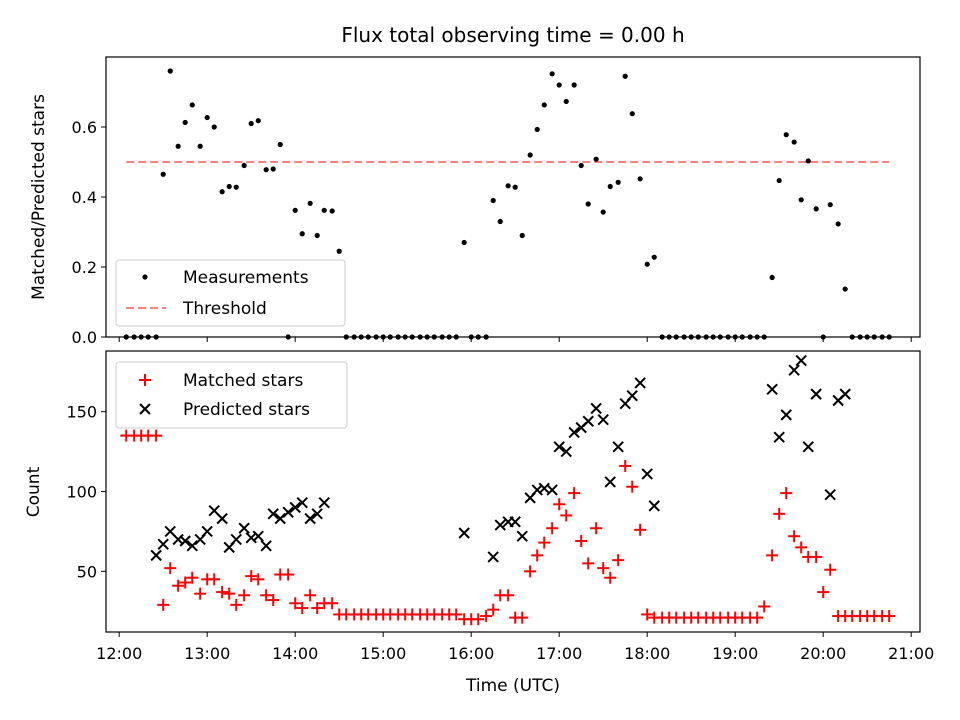  I want to click on bottom-x-axis-label: Time (UTC), so click(512, 686).